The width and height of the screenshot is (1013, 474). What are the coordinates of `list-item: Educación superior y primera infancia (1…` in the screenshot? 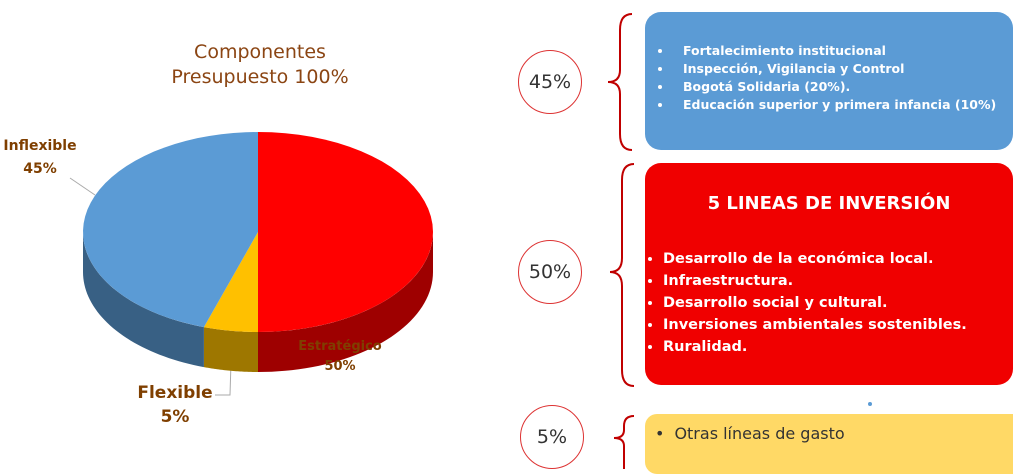 It's located at (843, 105).